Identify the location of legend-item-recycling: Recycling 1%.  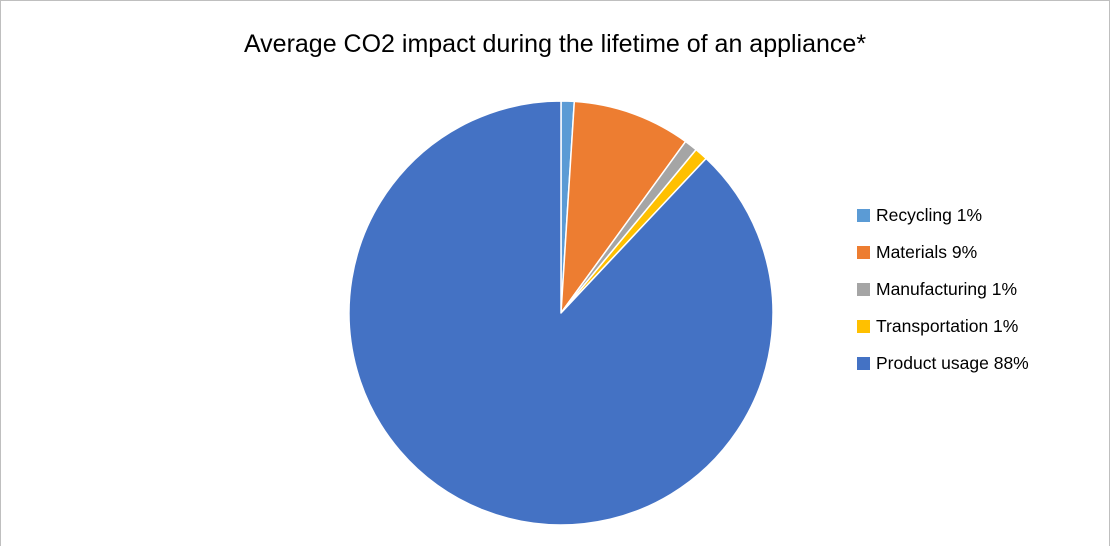
(943, 215).